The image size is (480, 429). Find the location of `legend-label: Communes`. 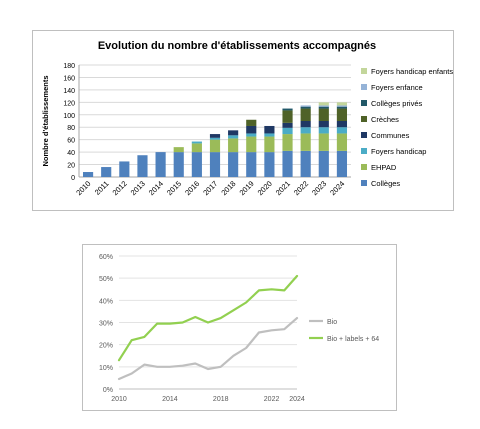

legend-label: Communes is located at coordinates (390, 135).